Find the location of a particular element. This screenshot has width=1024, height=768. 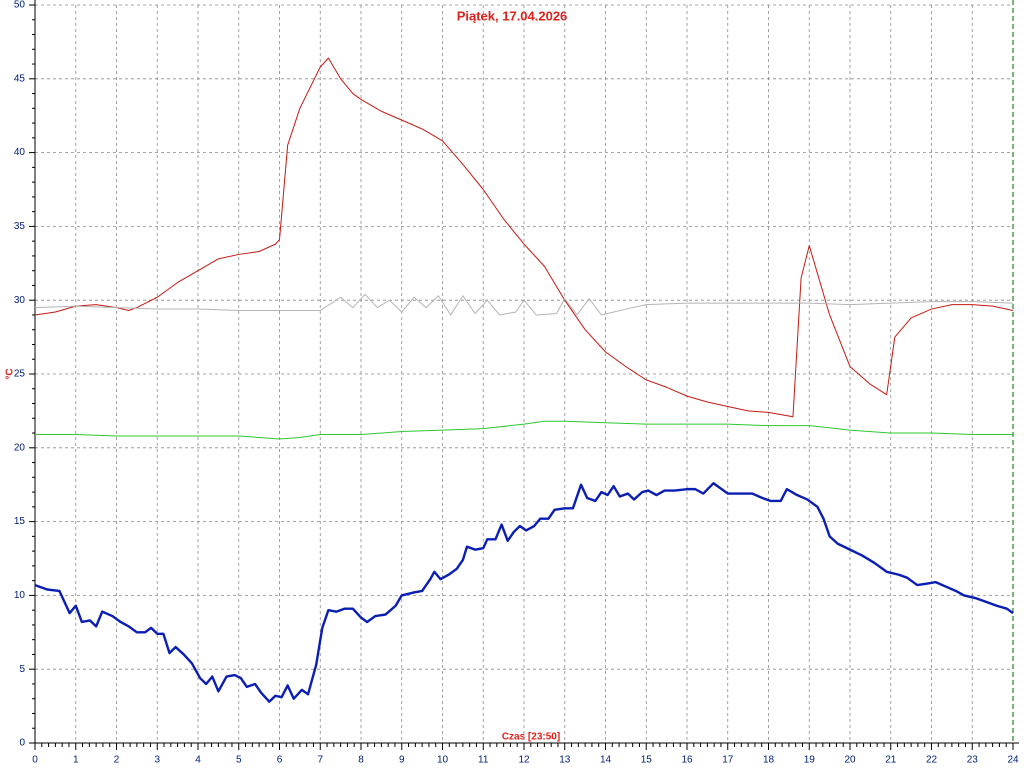

x-tick-label: 3 is located at coordinates (157, 760).